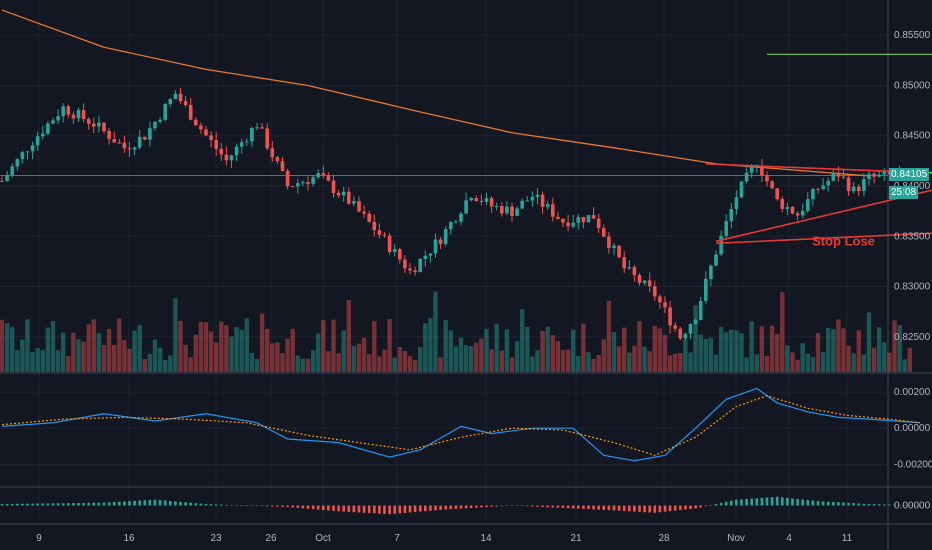 This screenshot has height=550, width=932. Describe the element at coordinates (823, 238) in the screenshot. I see `stop-loss-line` at that location.